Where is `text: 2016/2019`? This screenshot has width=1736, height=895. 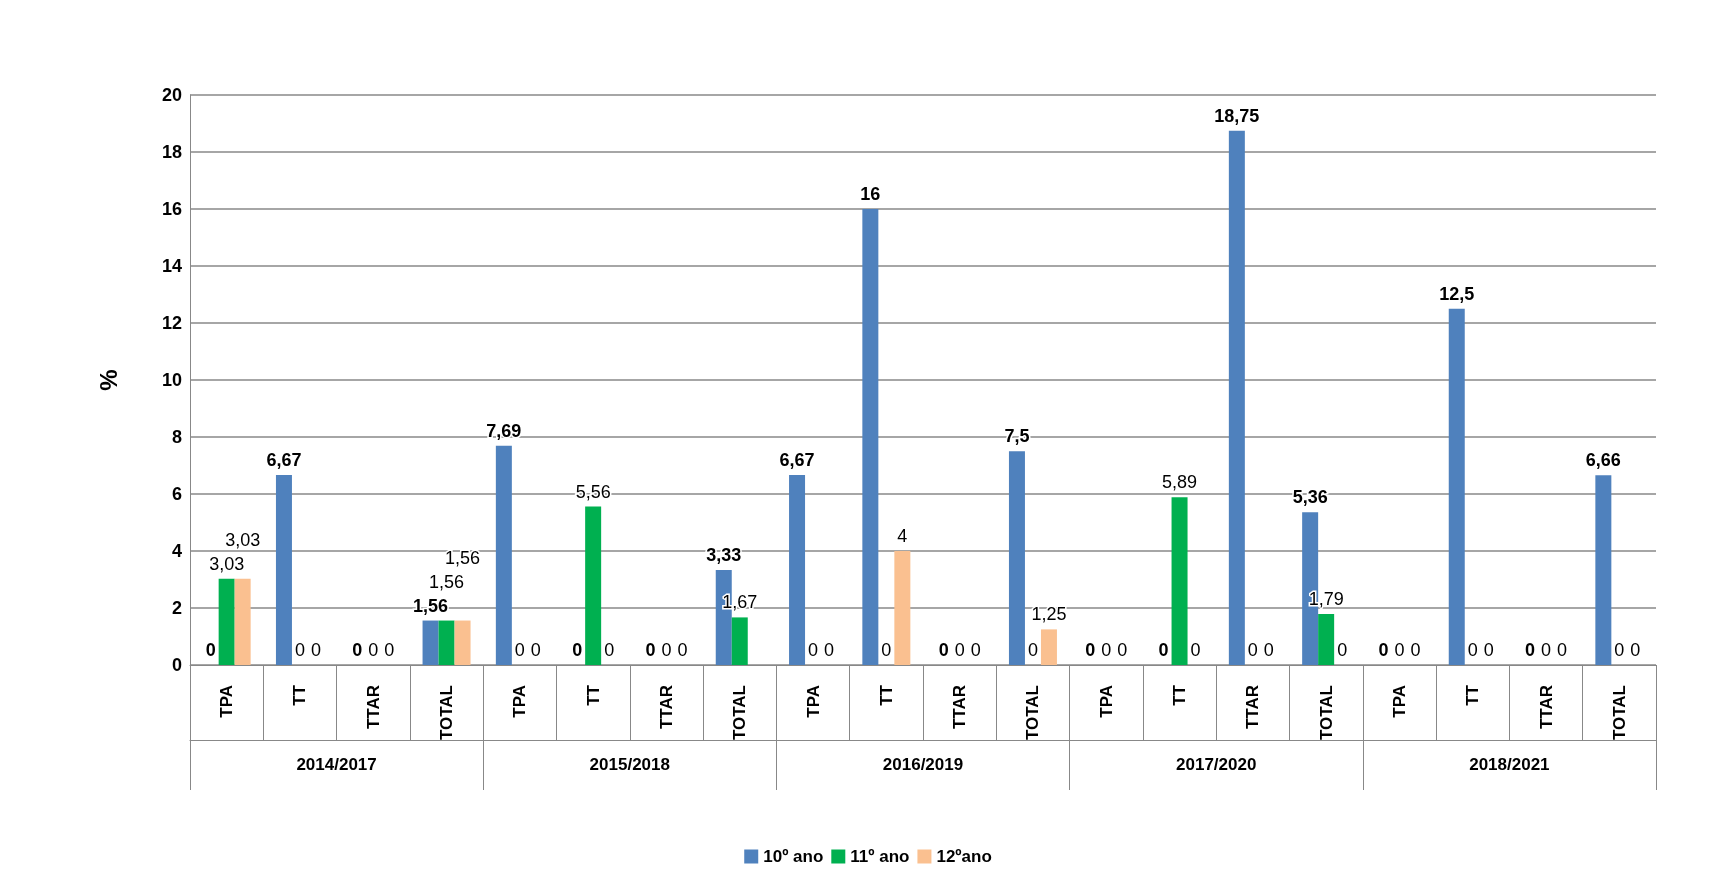
text: 2016/2019 is located at coordinates (923, 764).